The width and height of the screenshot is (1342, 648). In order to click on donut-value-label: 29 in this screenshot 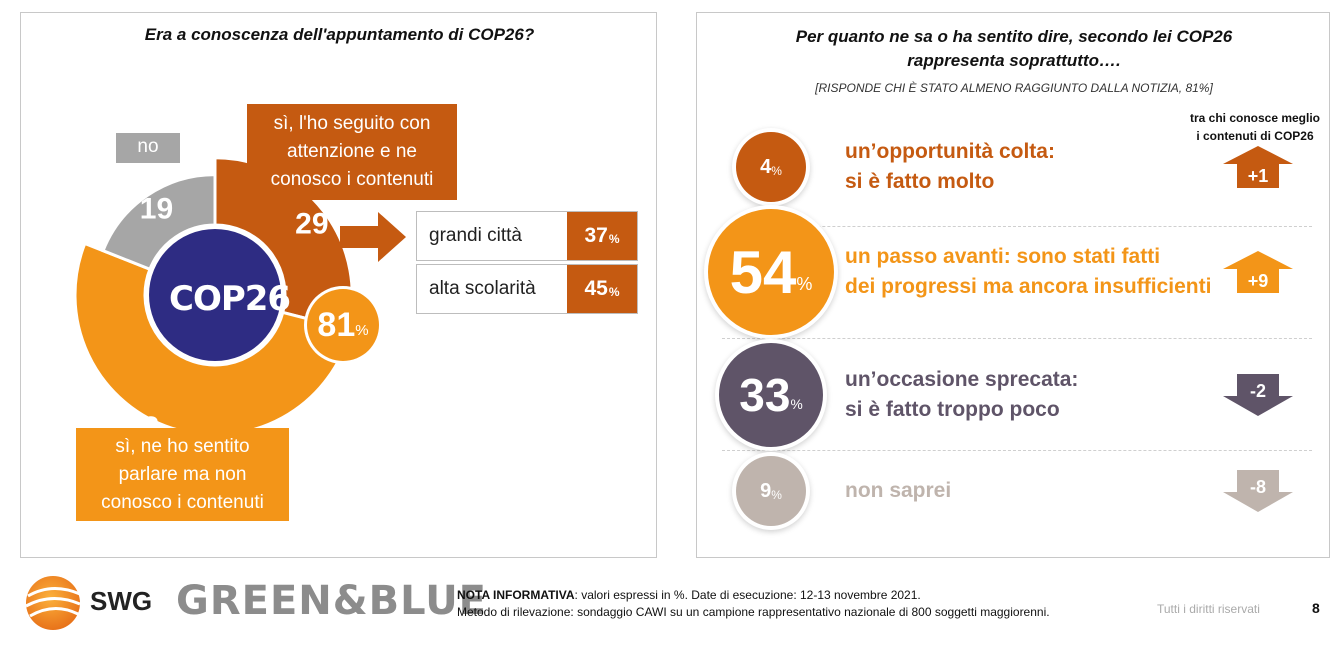, I will do `click(311, 224)`.